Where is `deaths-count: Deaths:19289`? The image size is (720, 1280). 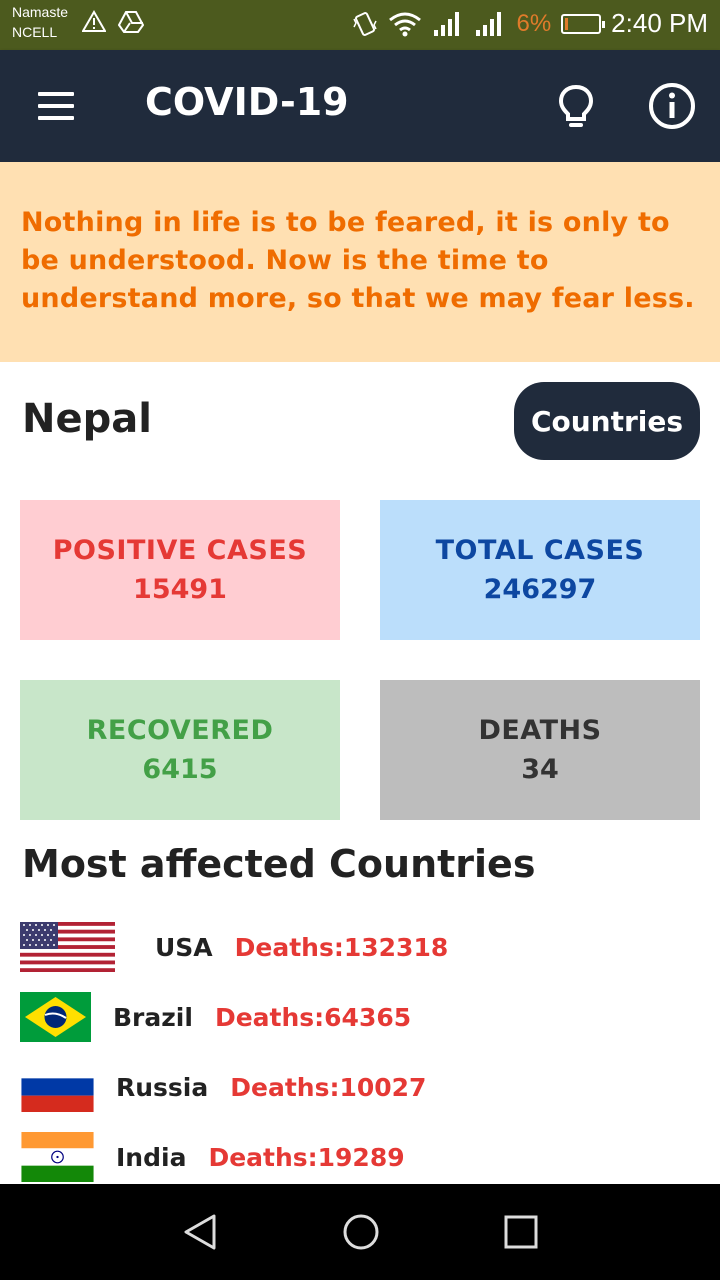
deaths-count: Deaths:19289 is located at coordinates (306, 1157).